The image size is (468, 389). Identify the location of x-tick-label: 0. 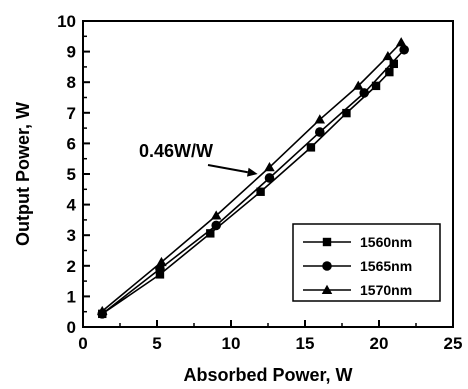
(82, 343).